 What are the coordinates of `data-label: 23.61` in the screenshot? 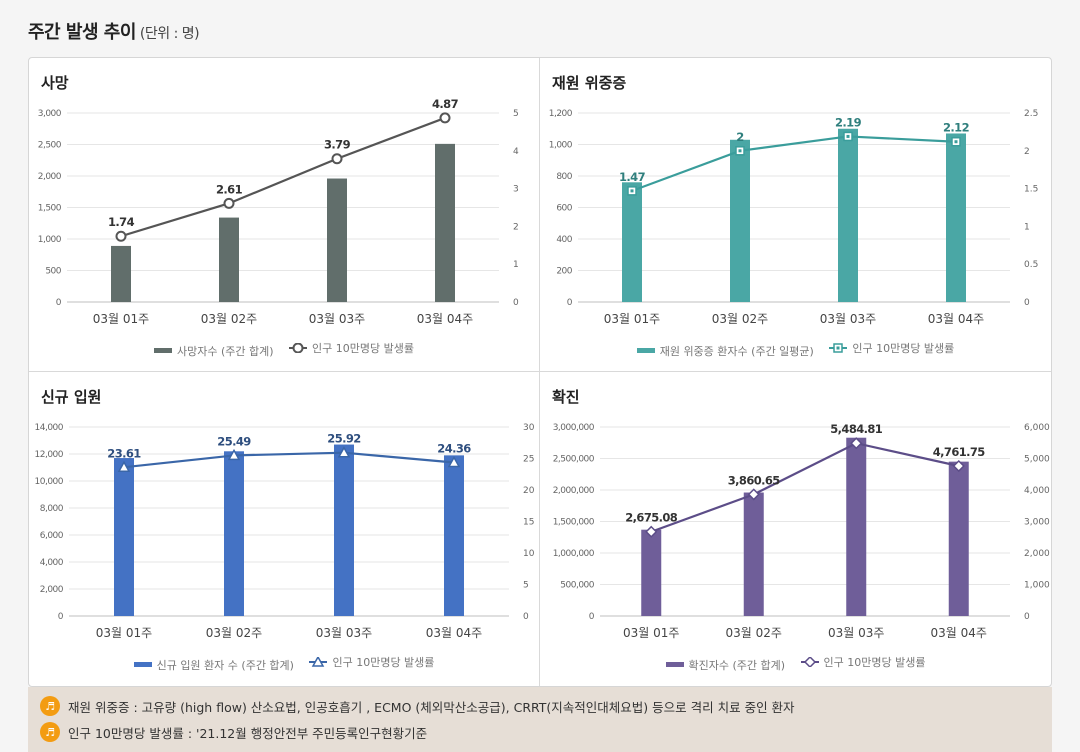 It's located at (124, 453).